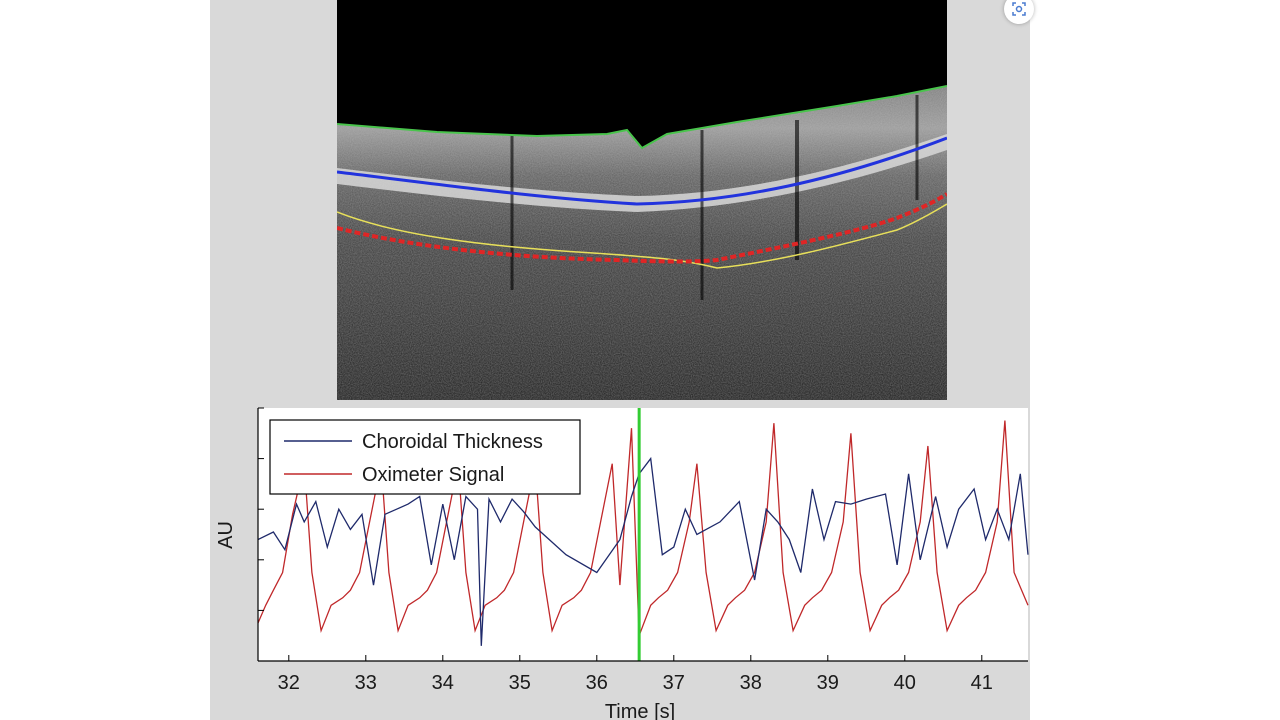 The image size is (1280, 720). What do you see at coordinates (828, 683) in the screenshot?
I see `x-tick-label: 39` at bounding box center [828, 683].